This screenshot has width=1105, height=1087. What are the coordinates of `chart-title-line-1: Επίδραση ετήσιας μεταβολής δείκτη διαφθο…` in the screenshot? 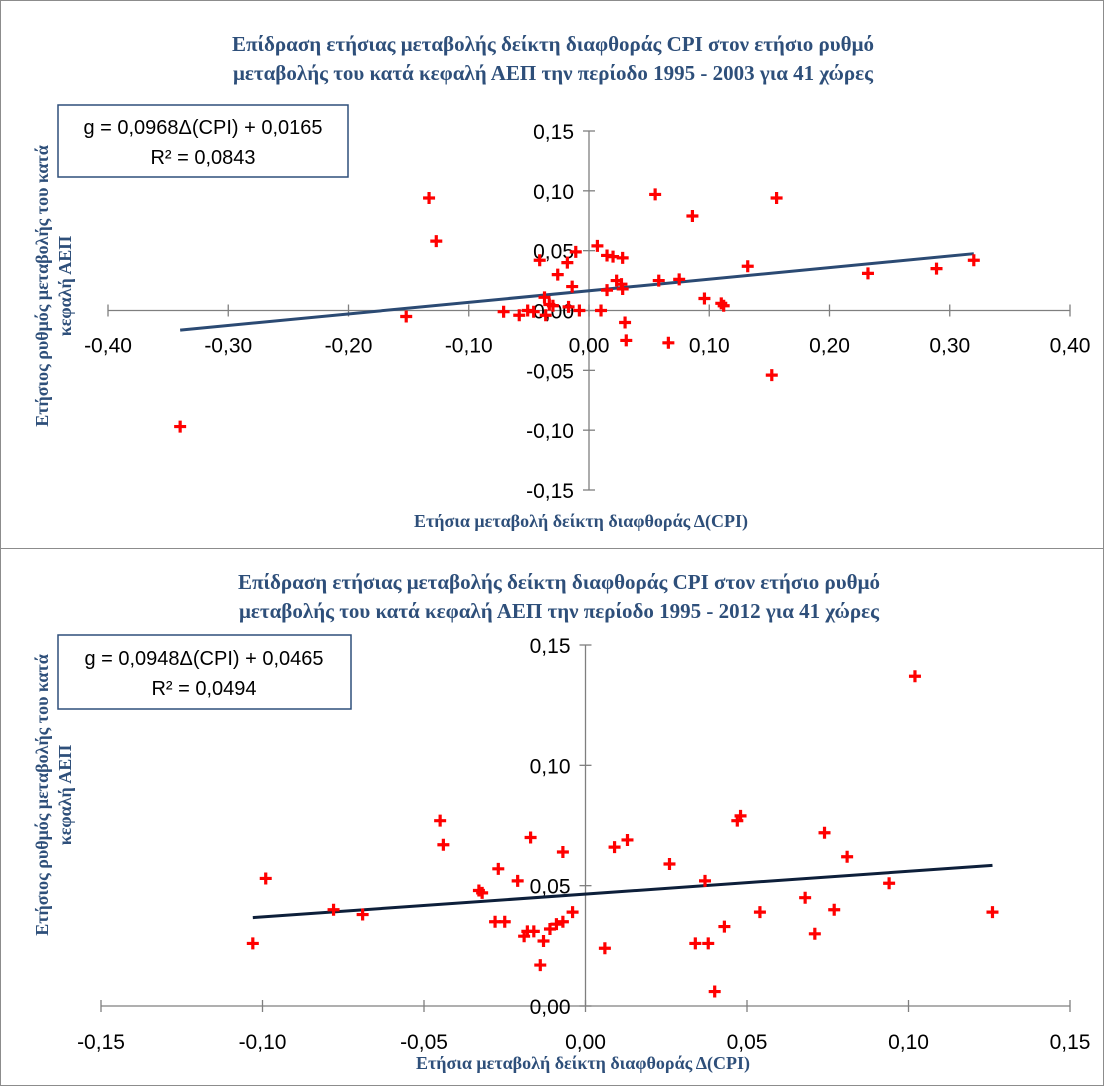 It's located at (559, 582).